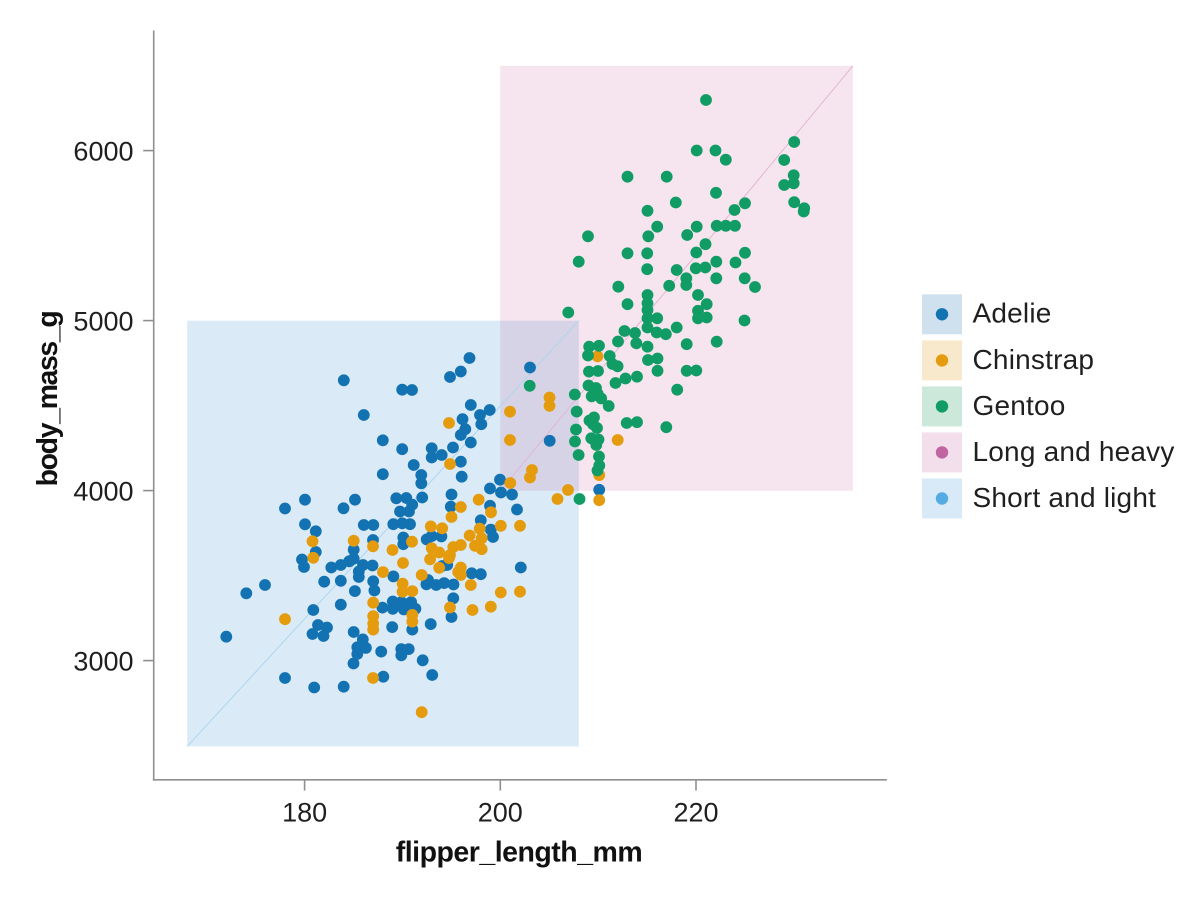 The width and height of the screenshot is (1200, 905). What do you see at coordinates (519, 852) in the screenshot?
I see `svg-text: flipper_length_mm` at bounding box center [519, 852].